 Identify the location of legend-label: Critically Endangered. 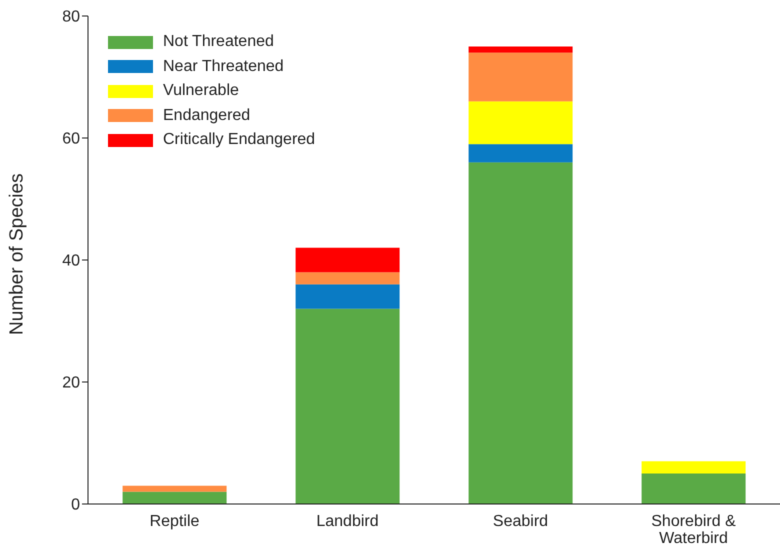
(239, 140).